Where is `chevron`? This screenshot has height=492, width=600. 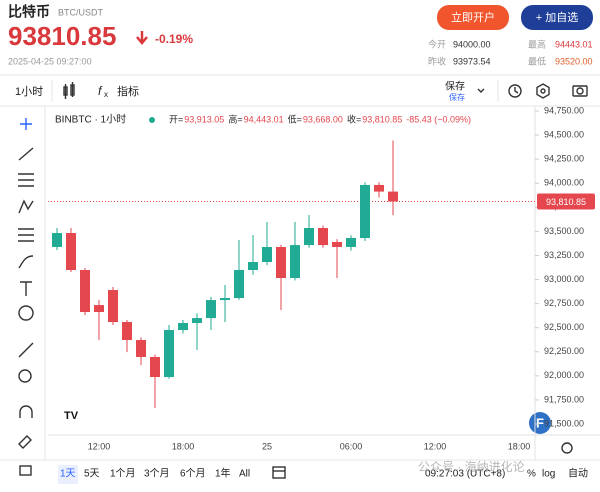 chevron is located at coordinates (481, 90).